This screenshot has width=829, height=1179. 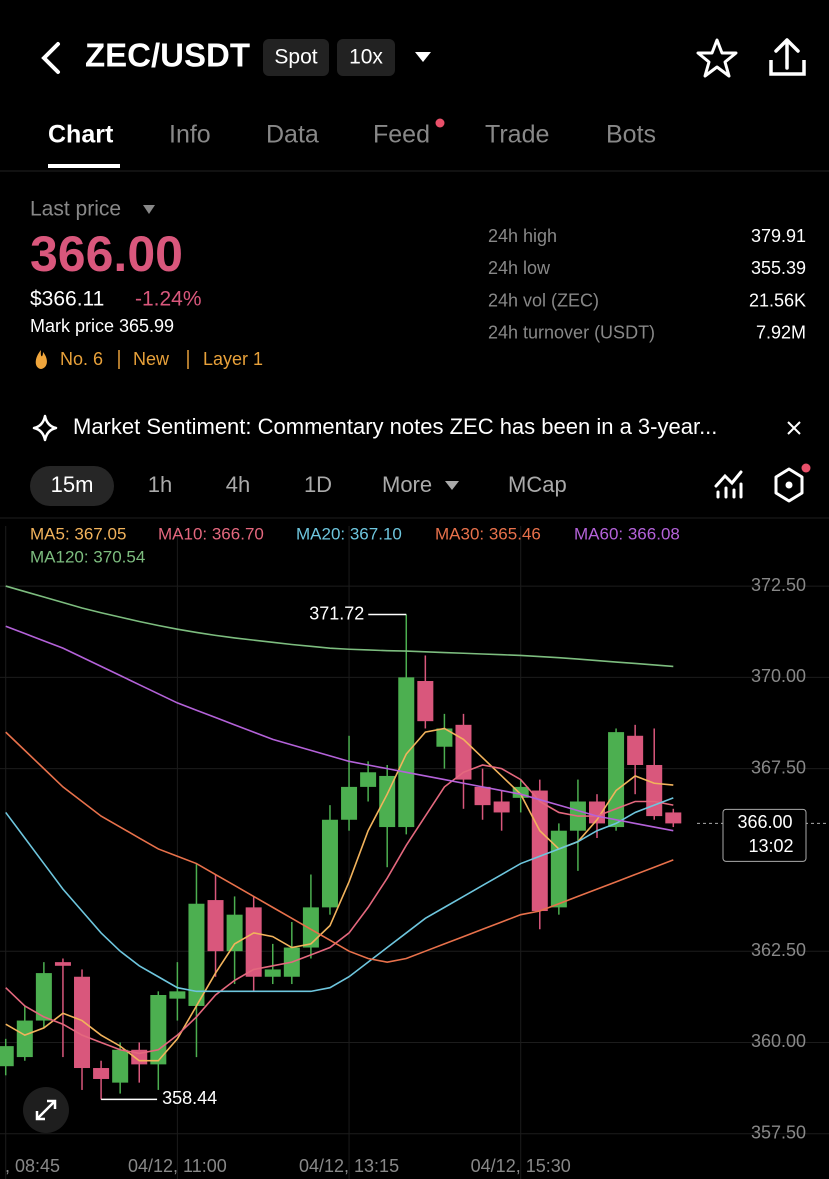 What do you see at coordinates (45, 428) in the screenshot?
I see `sentiment-icon` at bounding box center [45, 428].